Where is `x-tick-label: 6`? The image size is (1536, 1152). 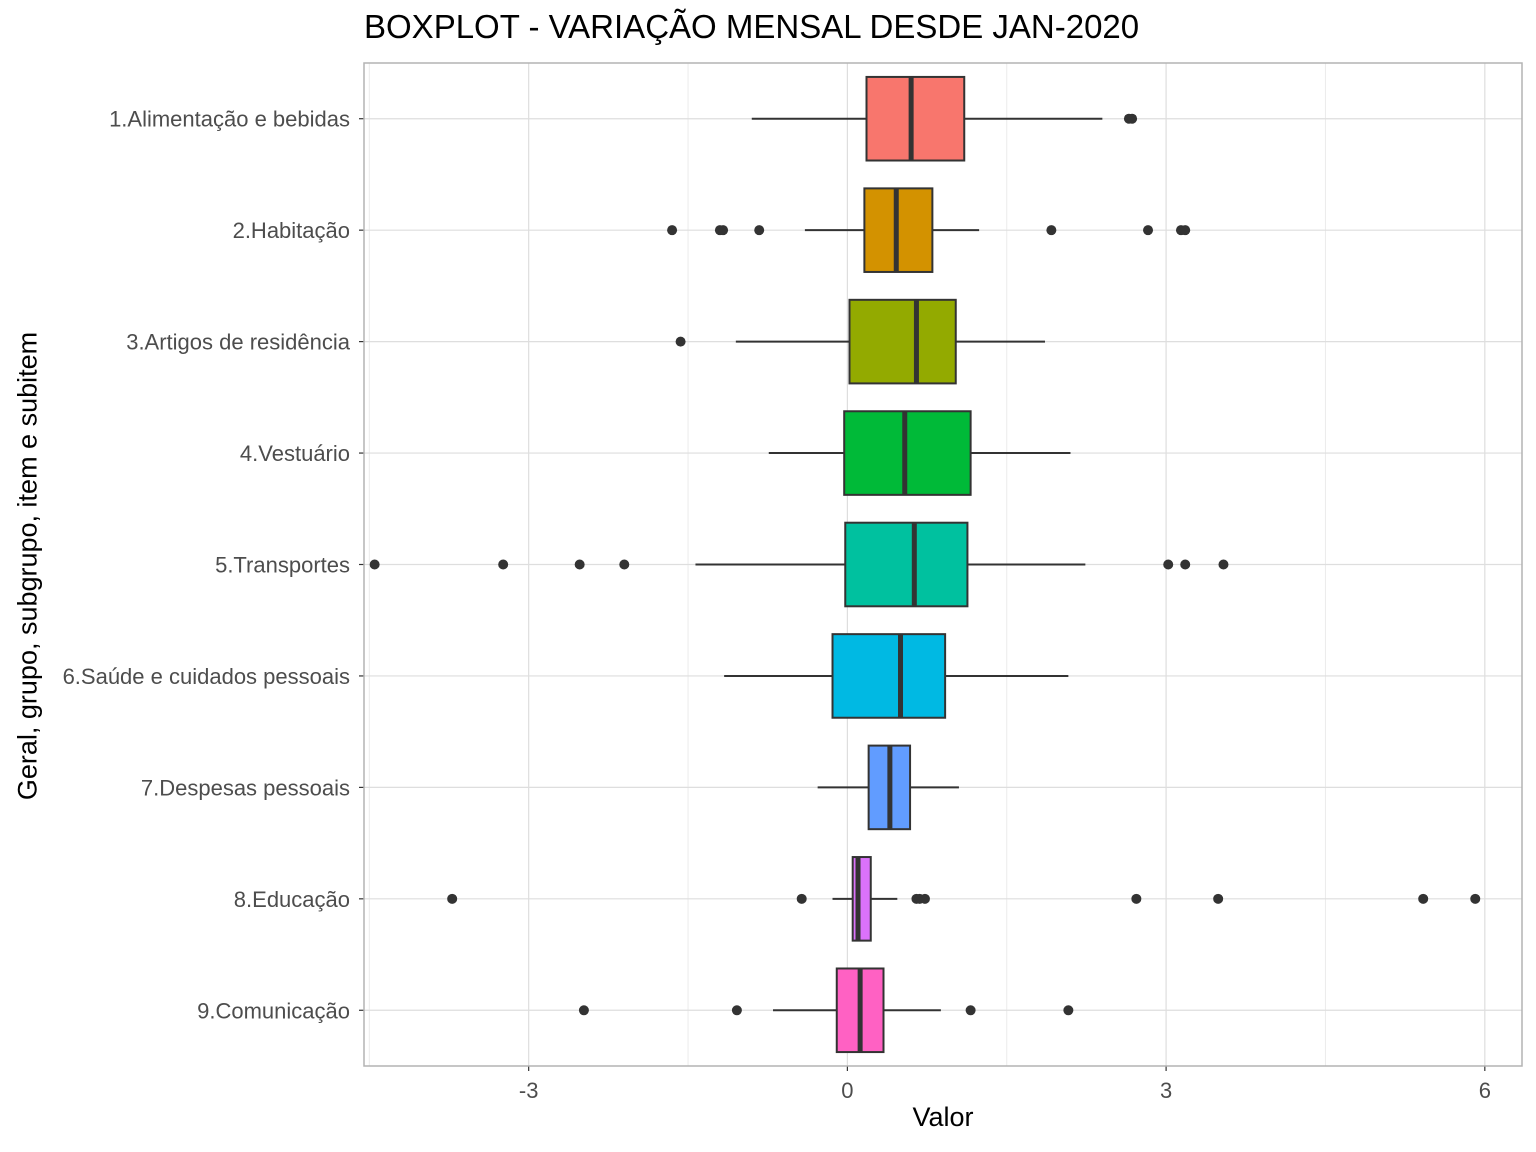
x-tick-label: 6 is located at coordinates (1485, 1090).